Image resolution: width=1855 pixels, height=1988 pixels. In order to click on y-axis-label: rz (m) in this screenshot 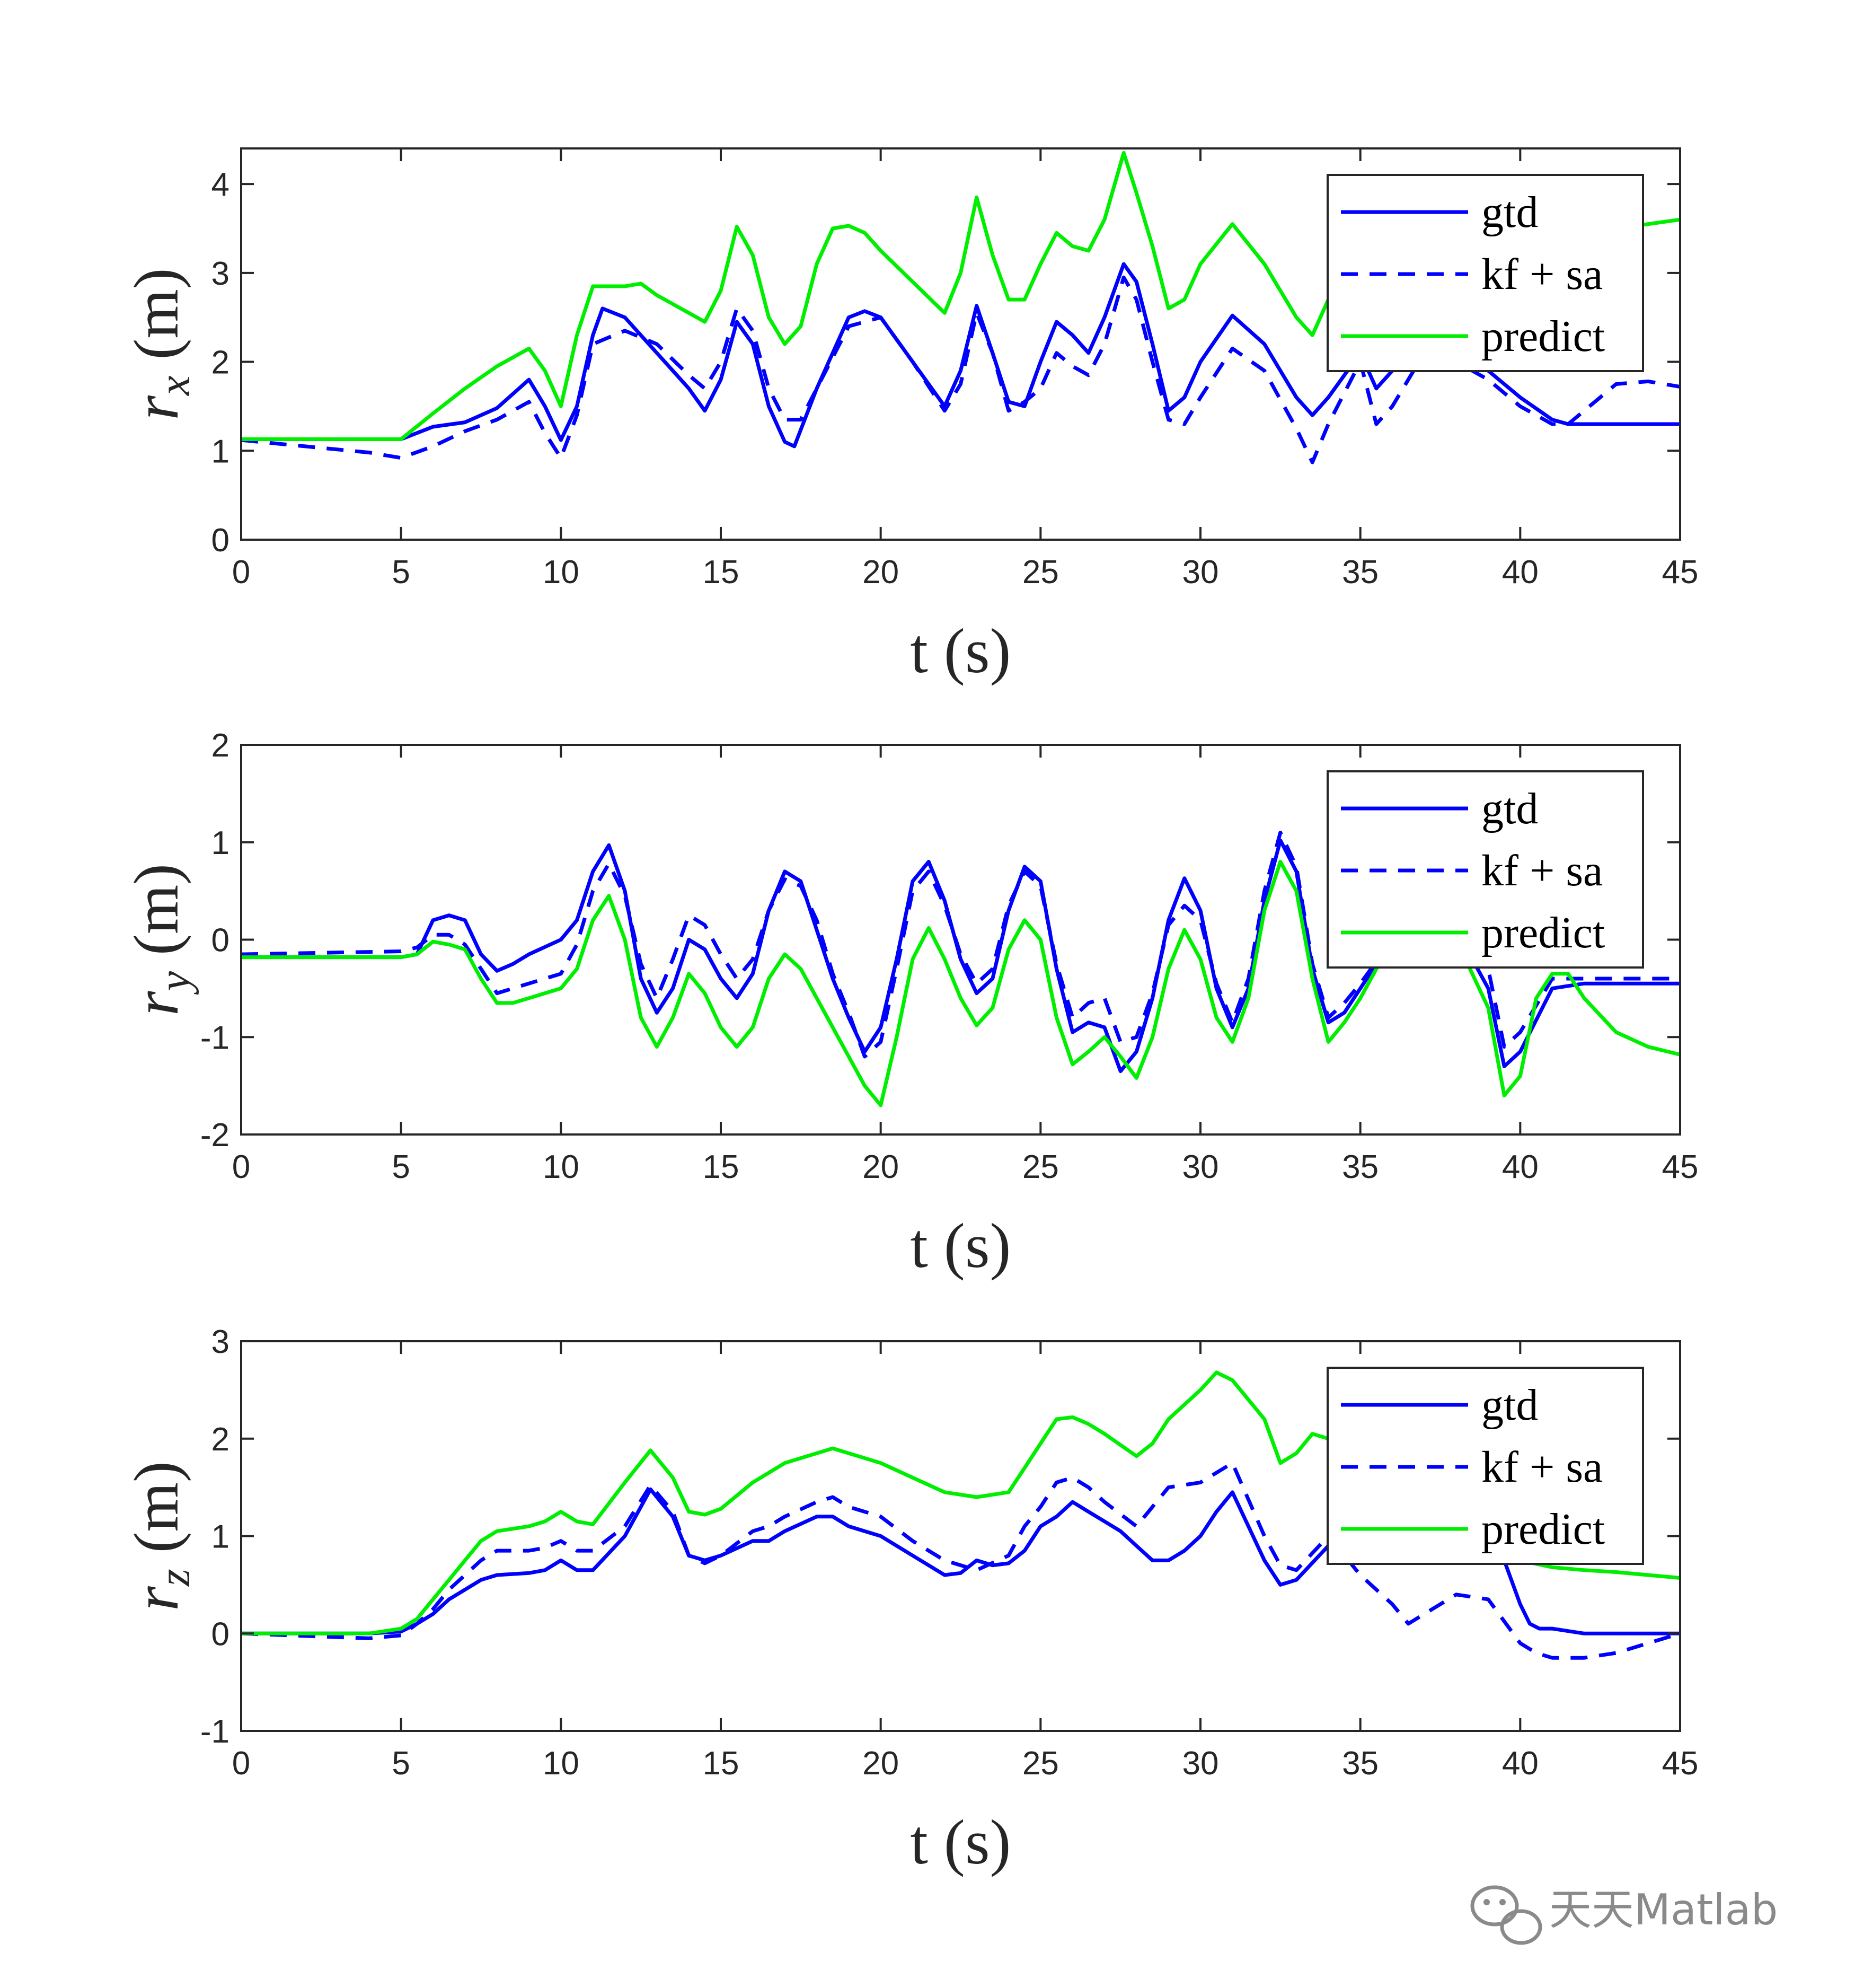, I will do `click(160, 1536)`.